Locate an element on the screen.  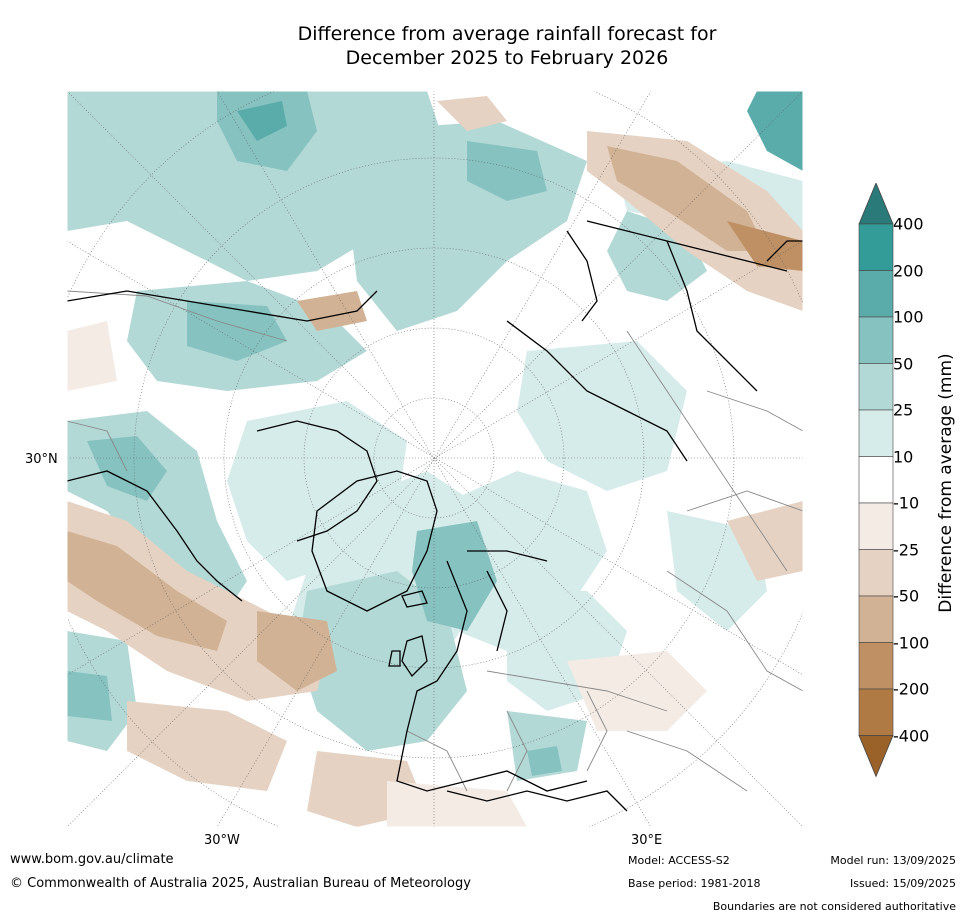
wet-region-norwegian-sea is located at coordinates (454, 576).